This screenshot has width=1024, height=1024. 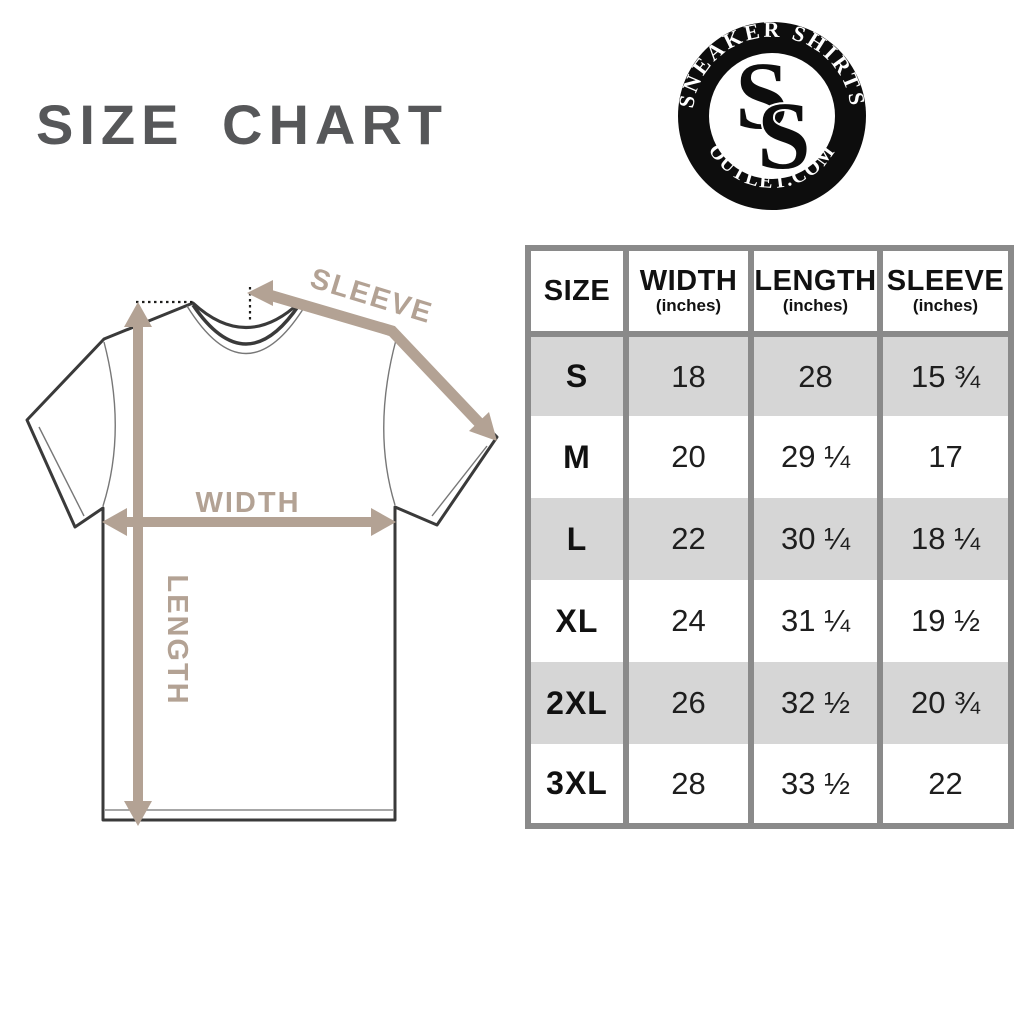 What do you see at coordinates (138, 564) in the screenshot?
I see `length-arrow` at bounding box center [138, 564].